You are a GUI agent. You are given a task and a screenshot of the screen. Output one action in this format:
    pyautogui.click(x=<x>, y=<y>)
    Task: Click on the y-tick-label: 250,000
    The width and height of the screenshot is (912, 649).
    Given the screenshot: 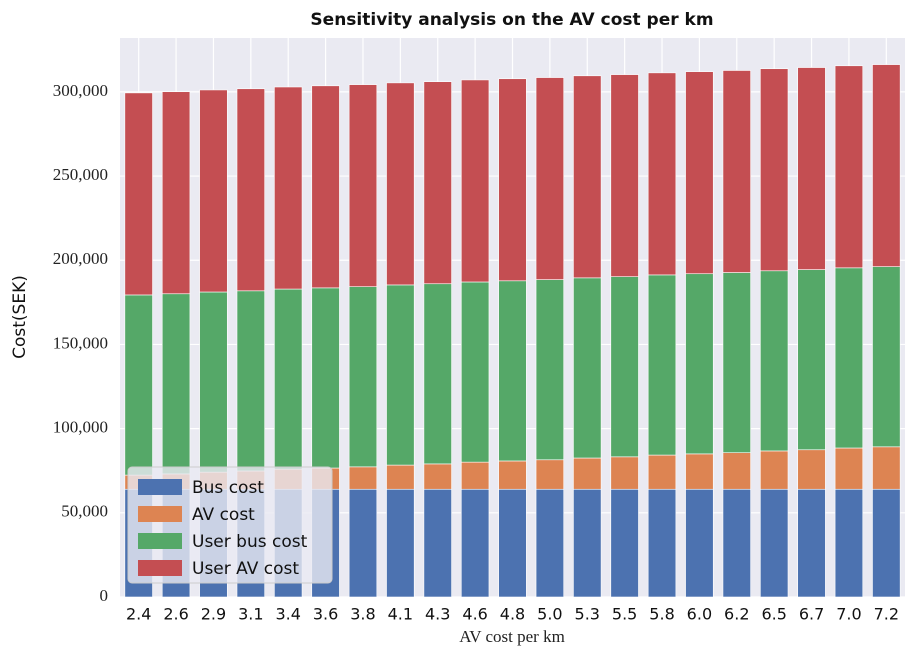 What is the action you would take?
    pyautogui.click(x=80, y=174)
    